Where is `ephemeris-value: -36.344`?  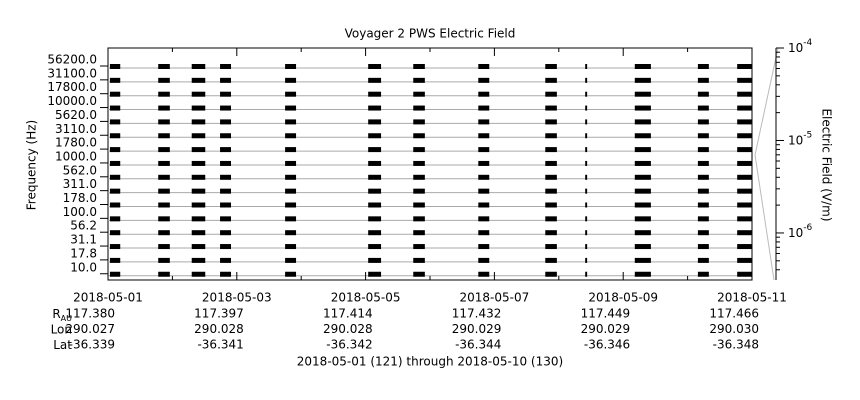 ephemeris-value: -36.344 is located at coordinates (478, 345).